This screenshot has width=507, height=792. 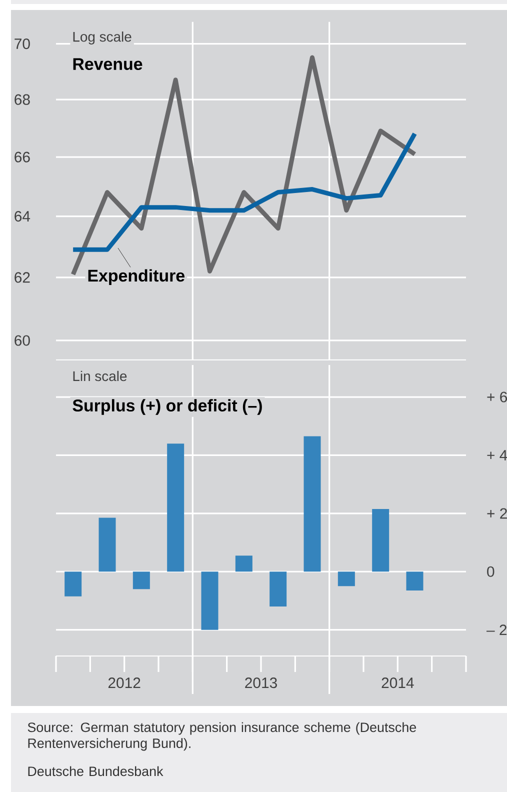 I want to click on text: Deutsche Bundesbank, so click(x=96, y=771).